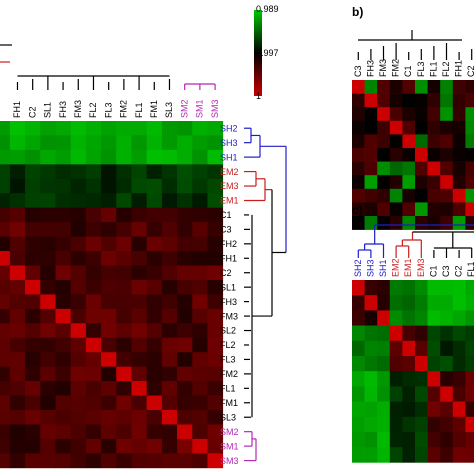 Image resolution: width=474 pixels, height=474 pixels. Describe the element at coordinates (228, 360) in the screenshot. I see `row-label: FL3` at that location.